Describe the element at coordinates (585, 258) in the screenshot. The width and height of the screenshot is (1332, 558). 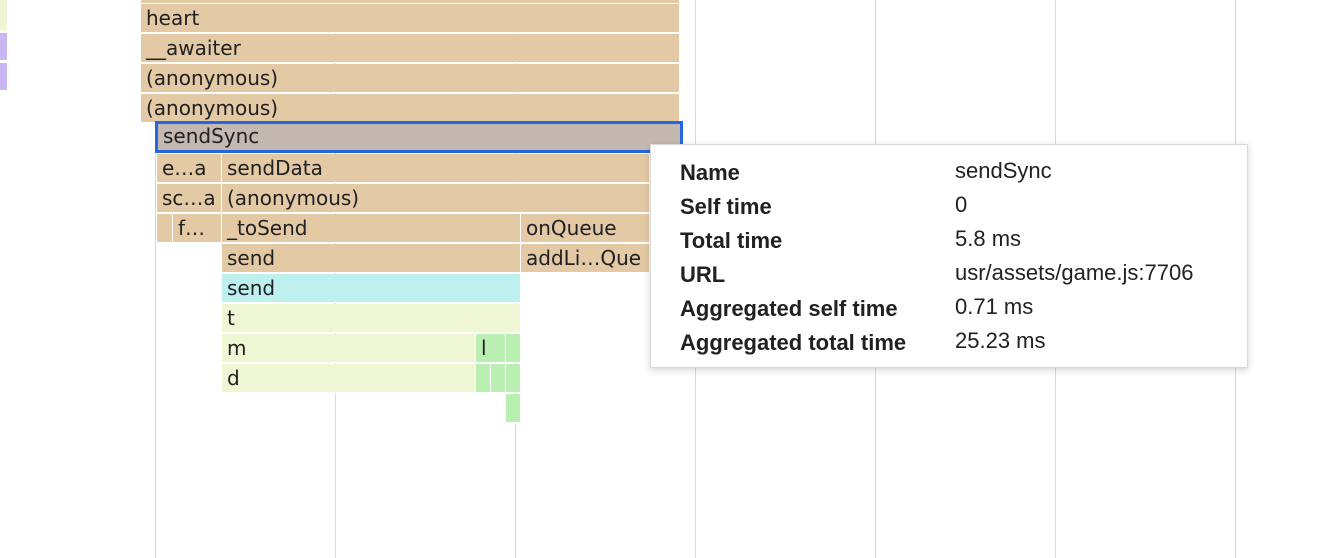
I see `flame-frame-addli-que: addLi…Que` at that location.